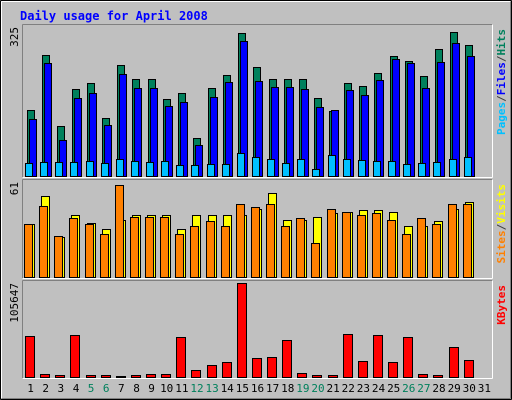 The image size is (512, 400). Describe the element at coordinates (136, 388) in the screenshot. I see `x-tick-label-day-8: 8` at that location.